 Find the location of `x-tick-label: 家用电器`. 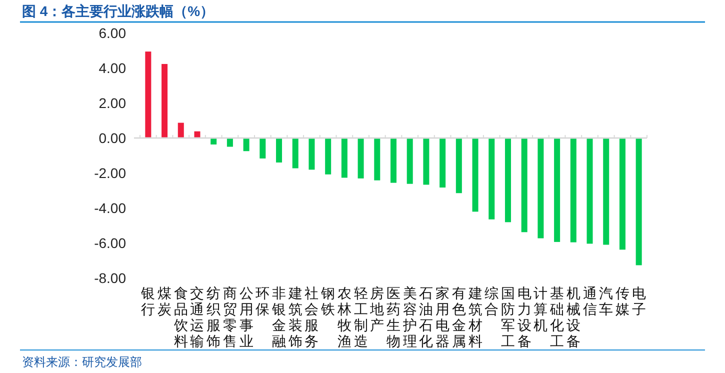

x-tick-label: 家用电器 is located at coordinates (443, 317).